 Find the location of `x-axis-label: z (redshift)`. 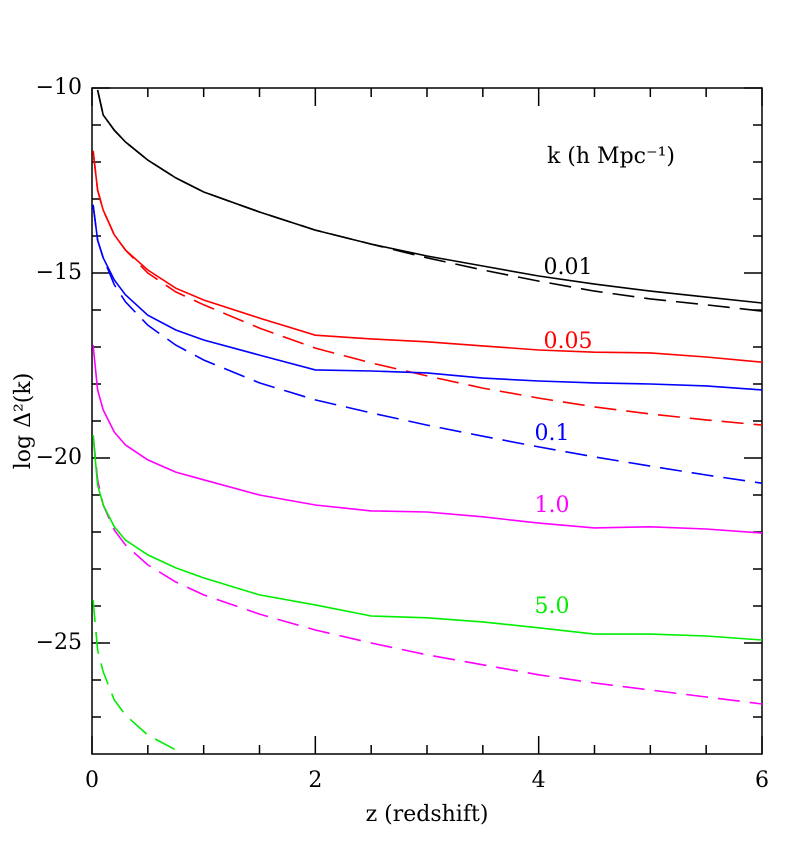

x-axis-label: z (redshift) is located at coordinates (427, 814).